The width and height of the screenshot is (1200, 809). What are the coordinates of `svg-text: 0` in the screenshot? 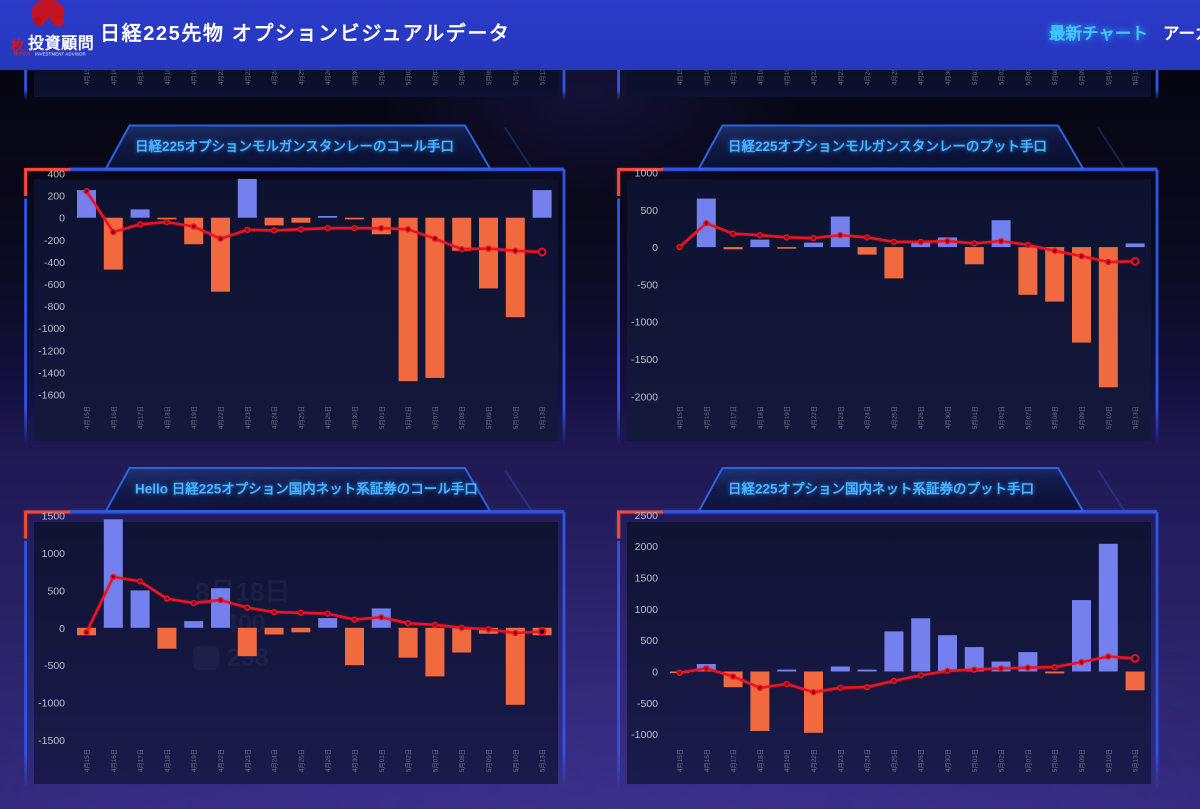 It's located at (655, 673).